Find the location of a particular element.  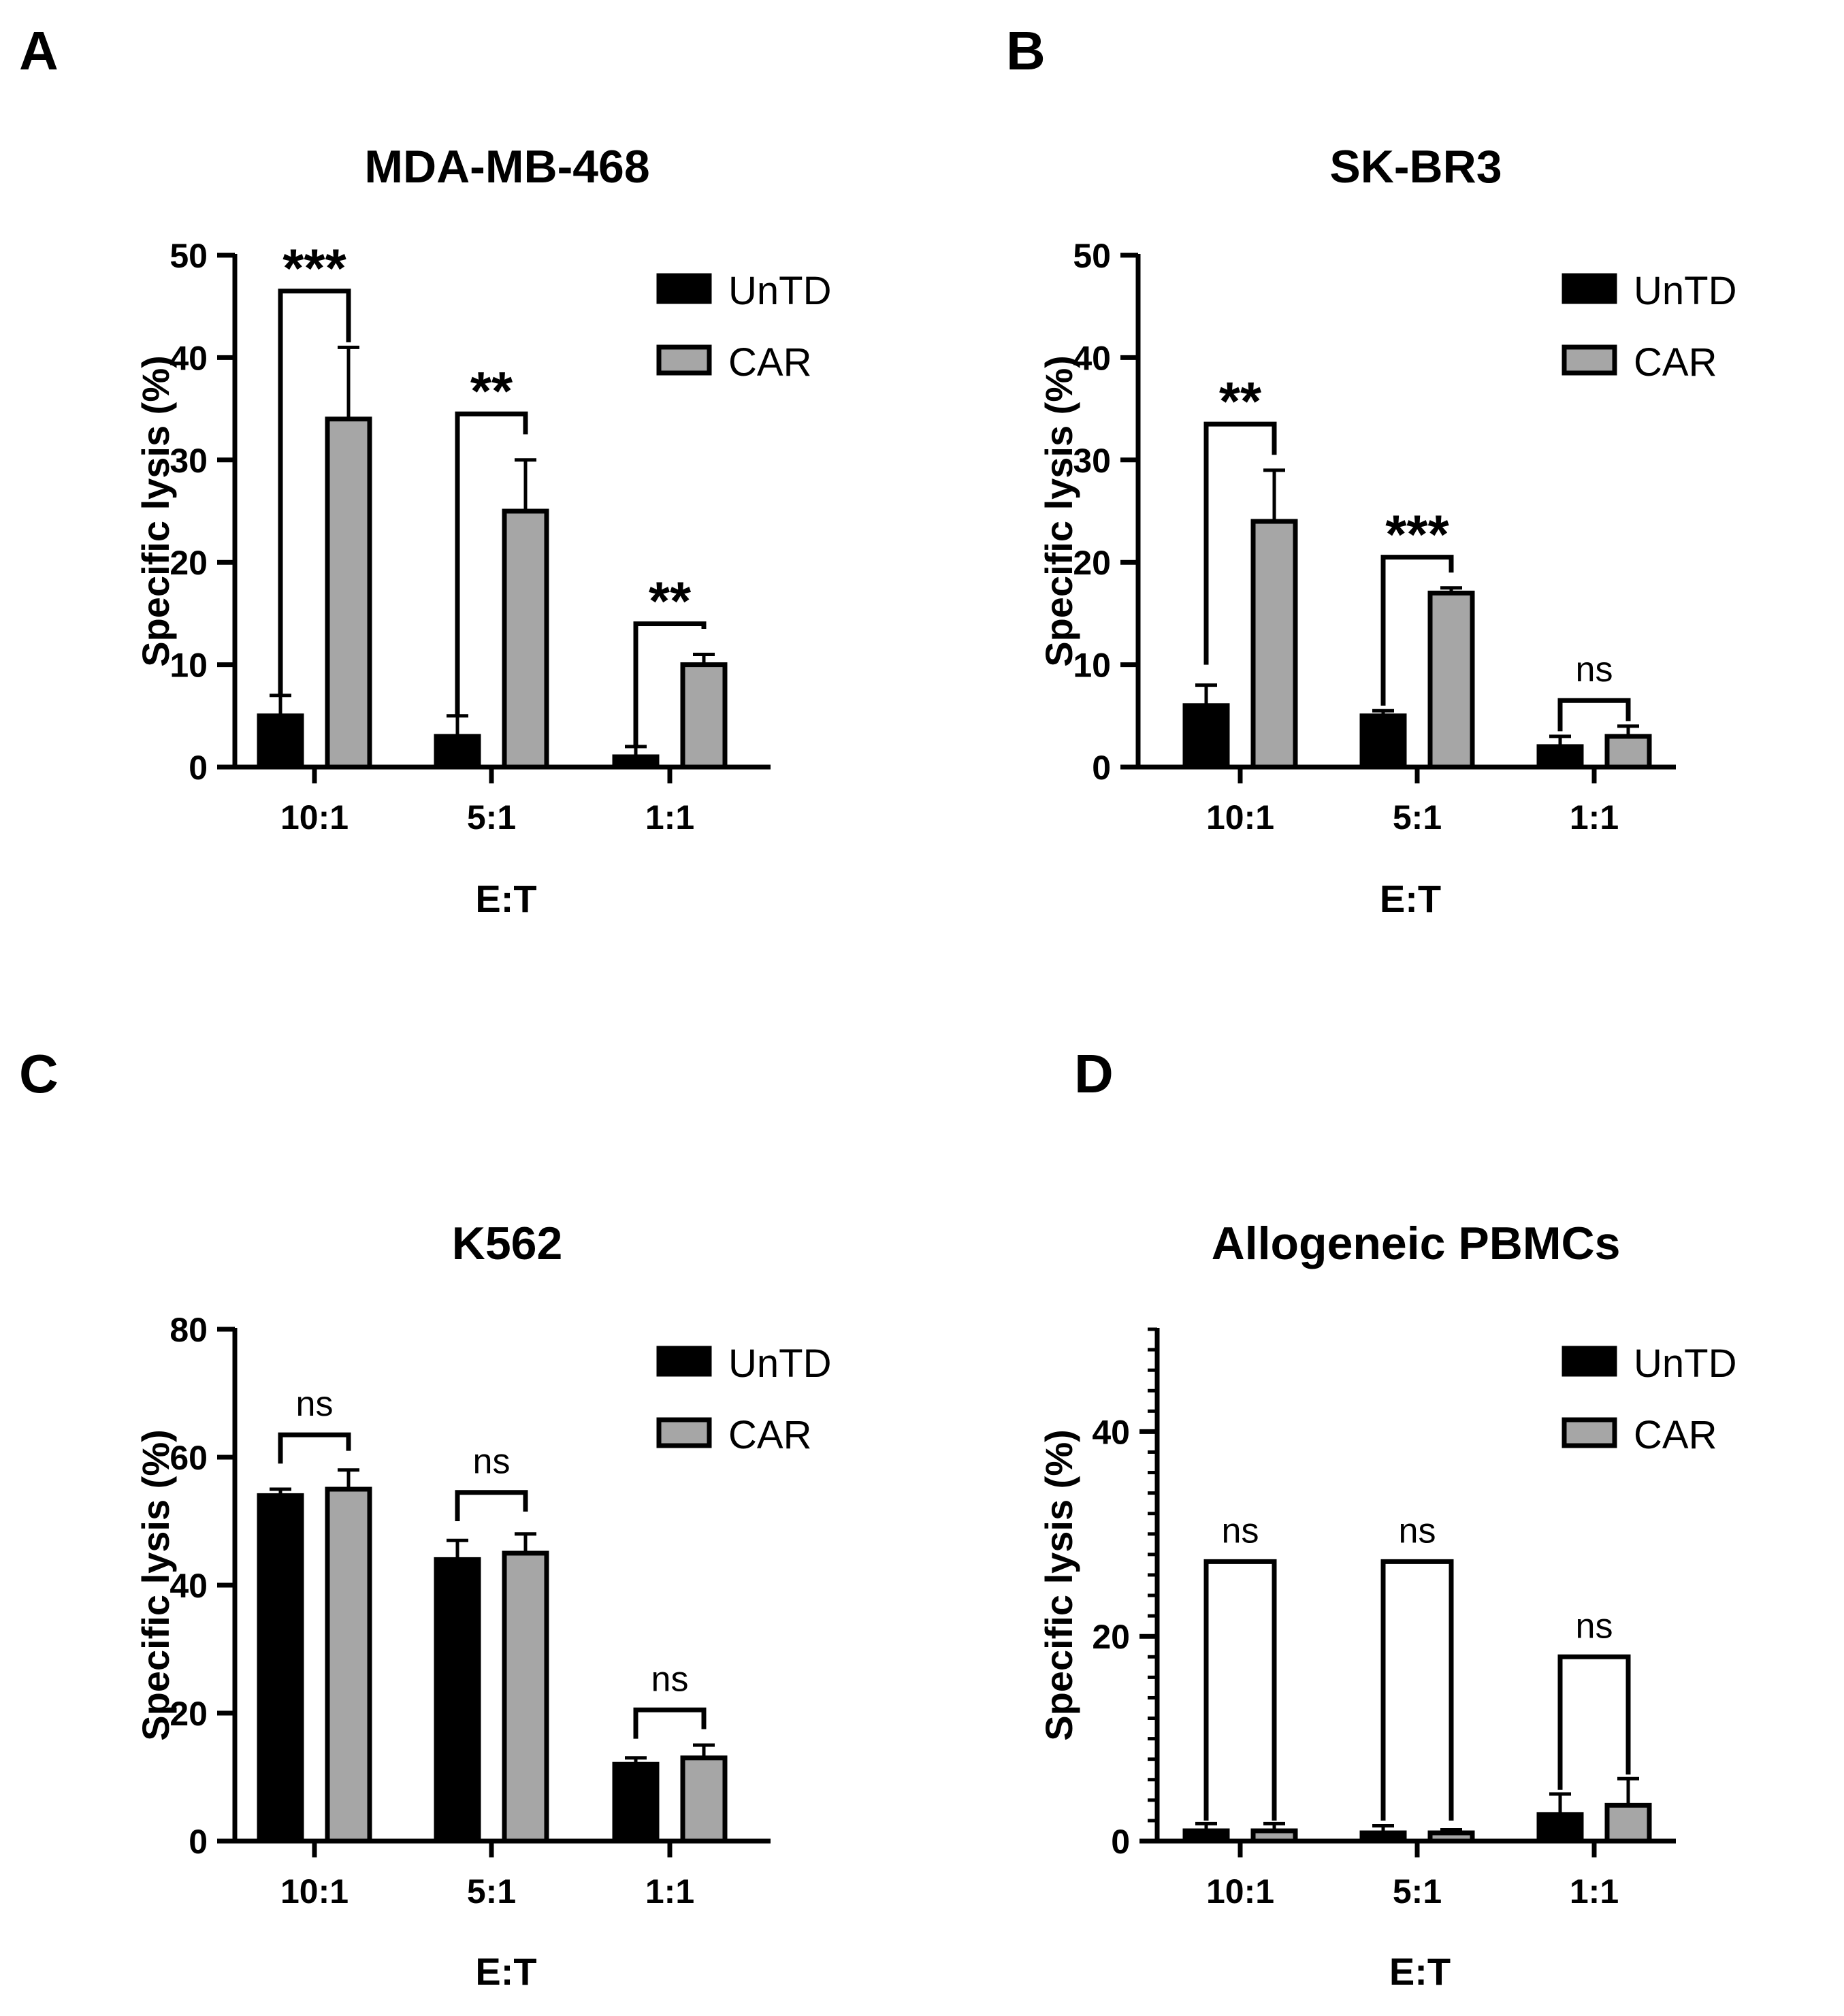

y-tick-label: 60 is located at coordinates (189, 1458).